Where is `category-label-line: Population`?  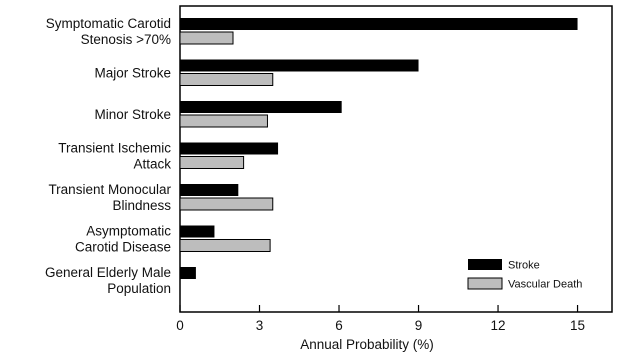
category-label-line: Population is located at coordinates (139, 288).